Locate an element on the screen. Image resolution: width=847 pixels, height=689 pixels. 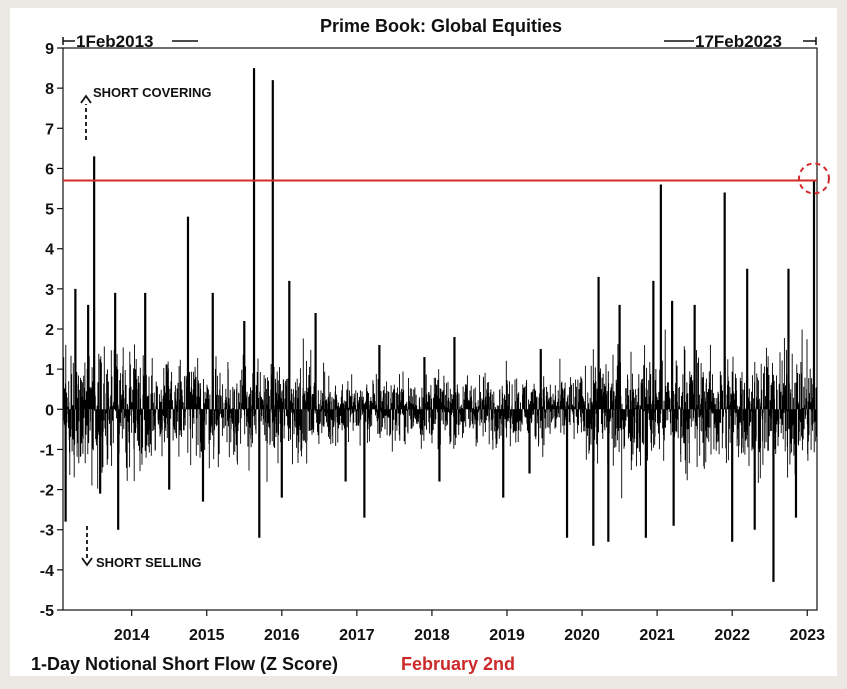
y-tick-label: -4 is located at coordinates (47, 571).